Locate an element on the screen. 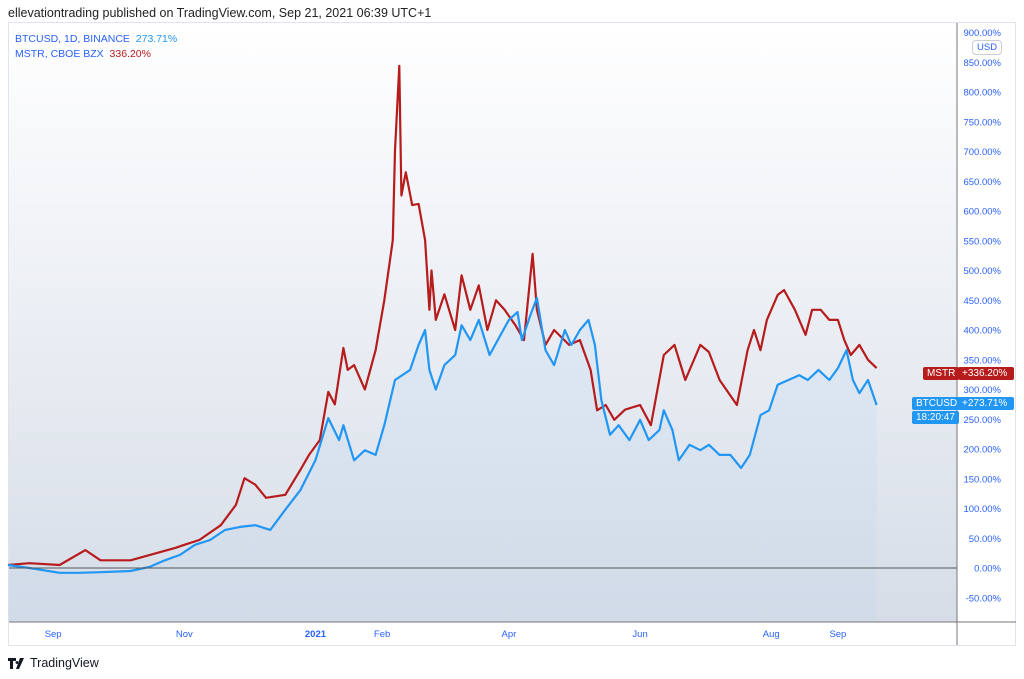 This screenshot has height=679, width=1024. y-tick-label: 0.00% is located at coordinates (987, 569).